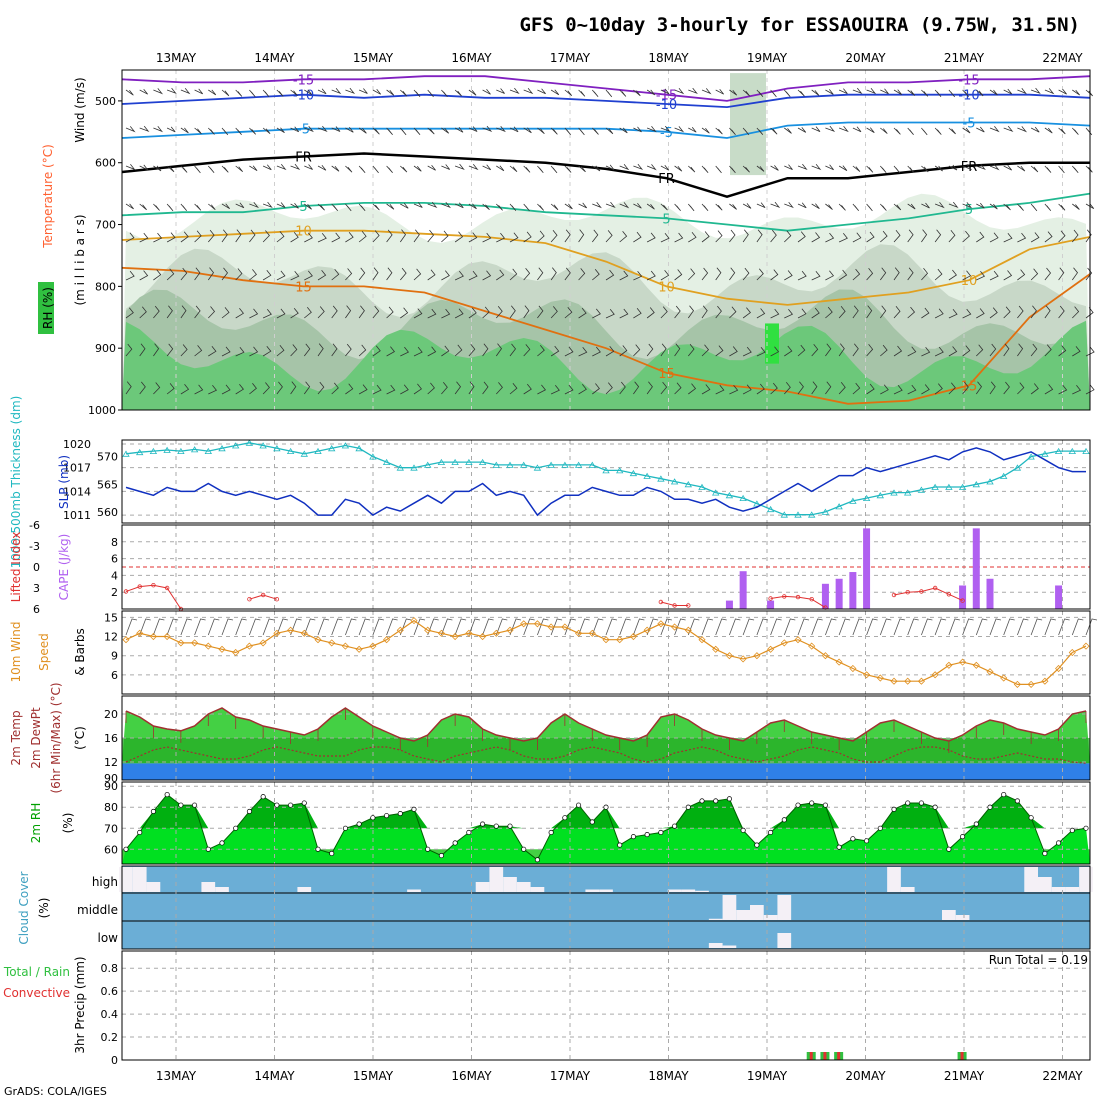  Describe the element at coordinates (666, 133) in the screenshot. I see `contour-label: -5` at that location.